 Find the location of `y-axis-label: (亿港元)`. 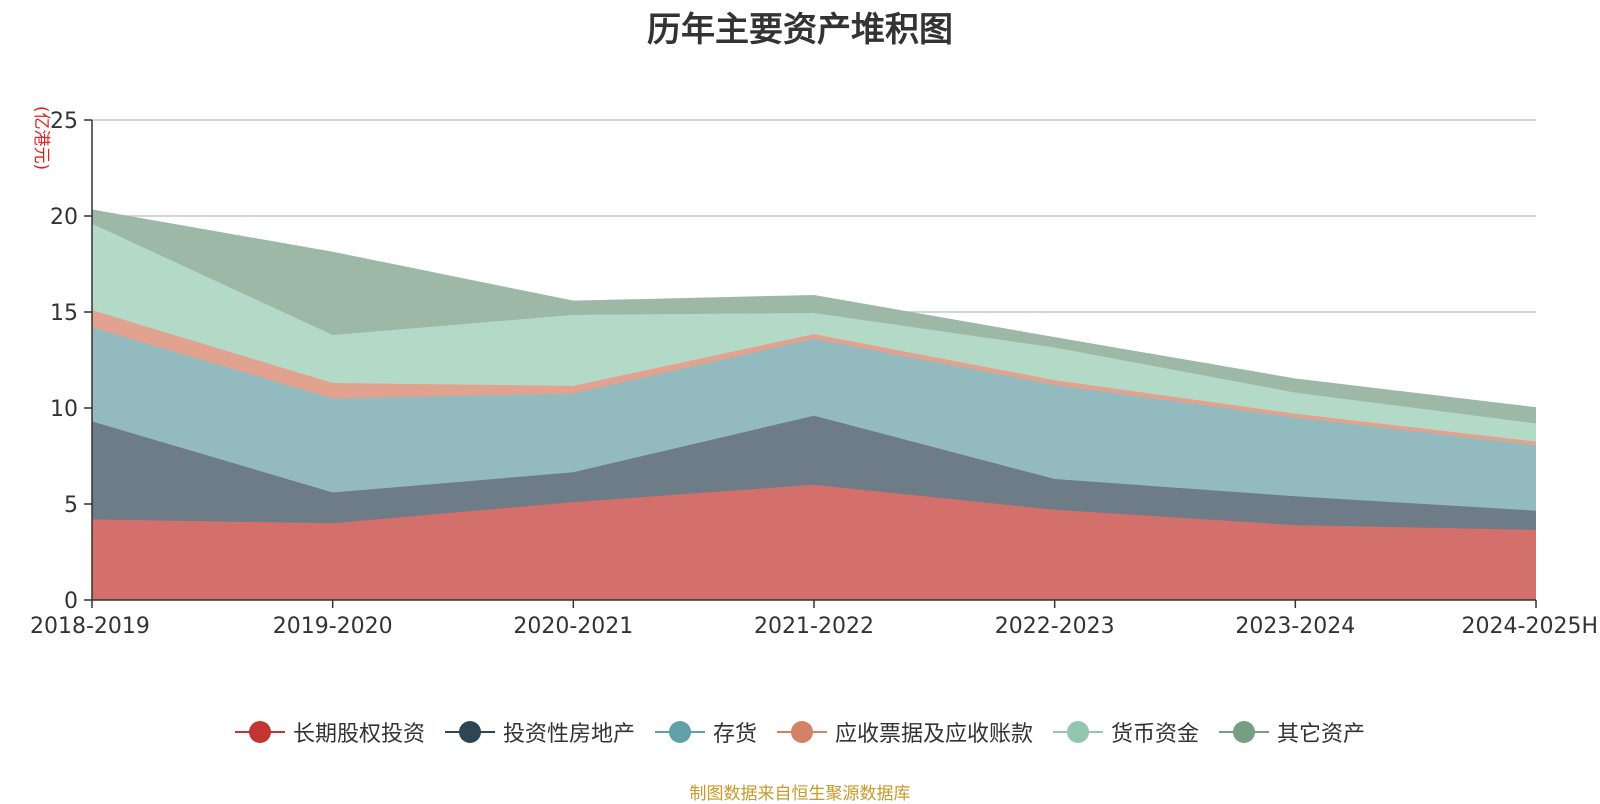

y-axis-label: (亿港元) is located at coordinates (41, 138).